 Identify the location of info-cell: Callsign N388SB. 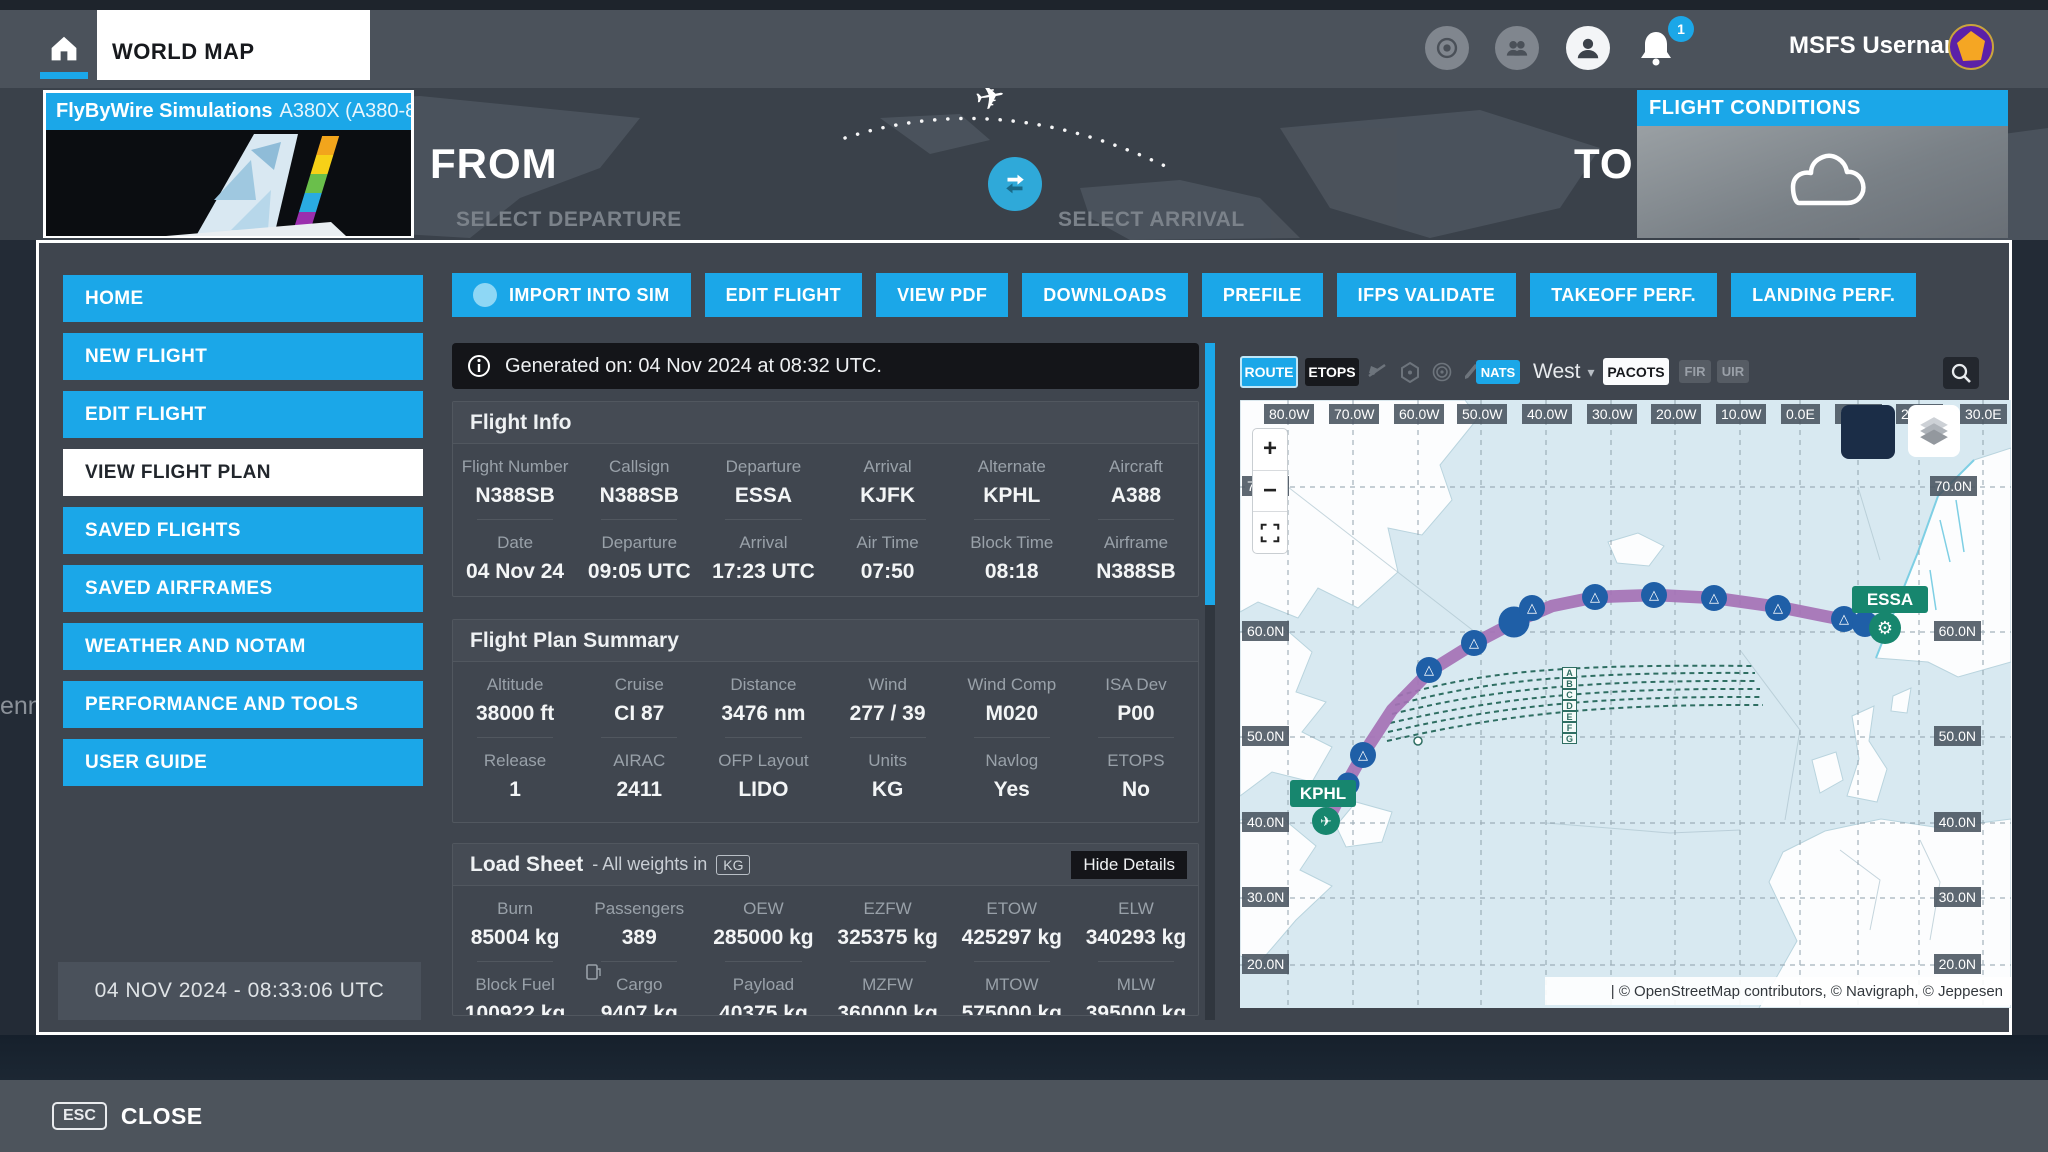
(639, 482).